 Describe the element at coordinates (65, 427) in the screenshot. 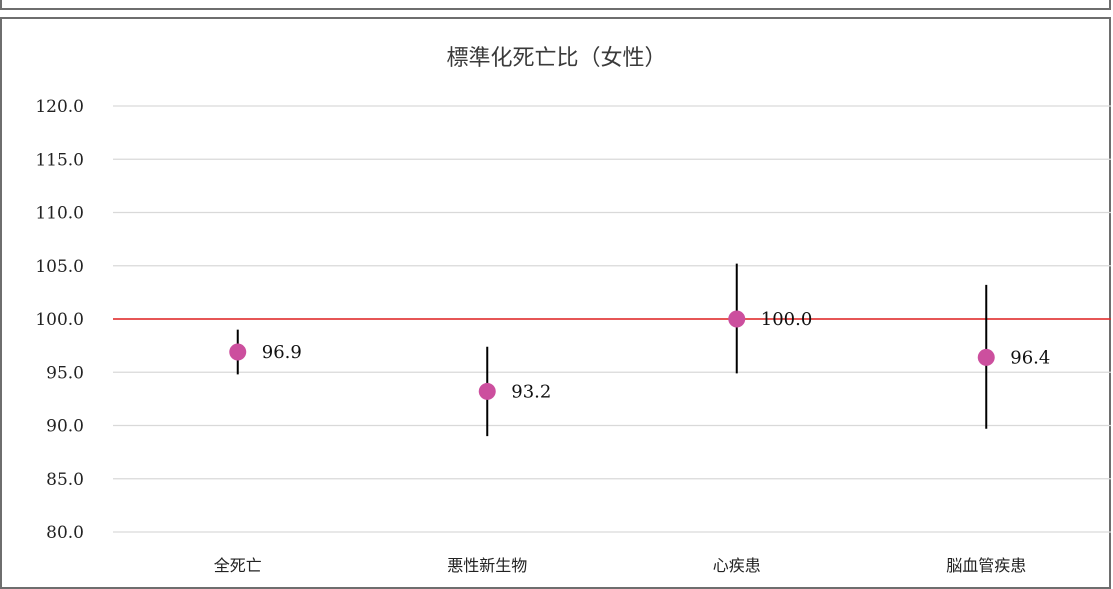

I see `y-tick-label: 90.0` at that location.